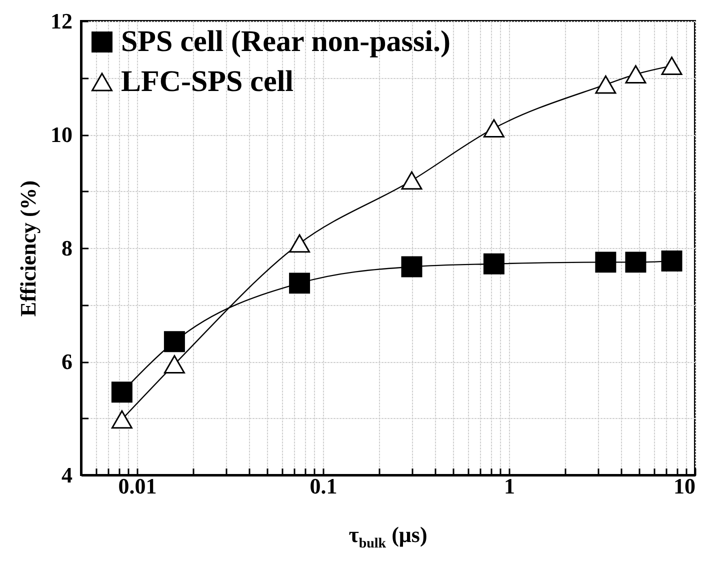 The width and height of the screenshot is (712, 563). Describe the element at coordinates (207, 81) in the screenshot. I see `legend-label: LFC-SPS cell` at that location.